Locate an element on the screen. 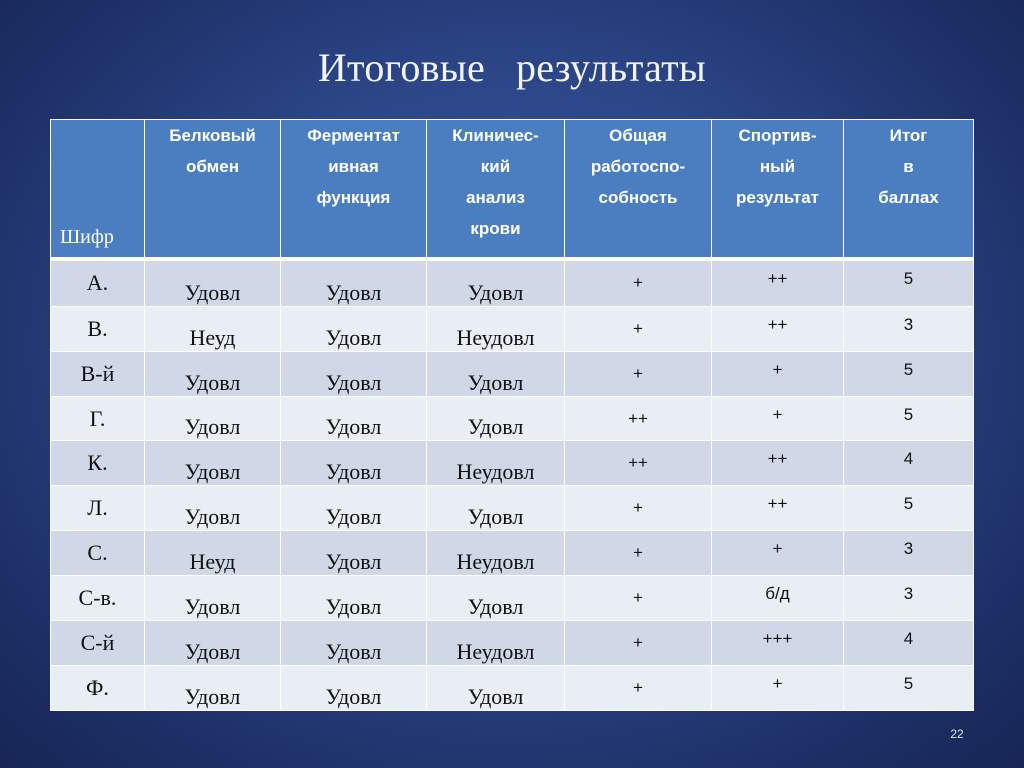  table-row: В-й Удовл Удовл Удовл + + 5 is located at coordinates (512, 373).